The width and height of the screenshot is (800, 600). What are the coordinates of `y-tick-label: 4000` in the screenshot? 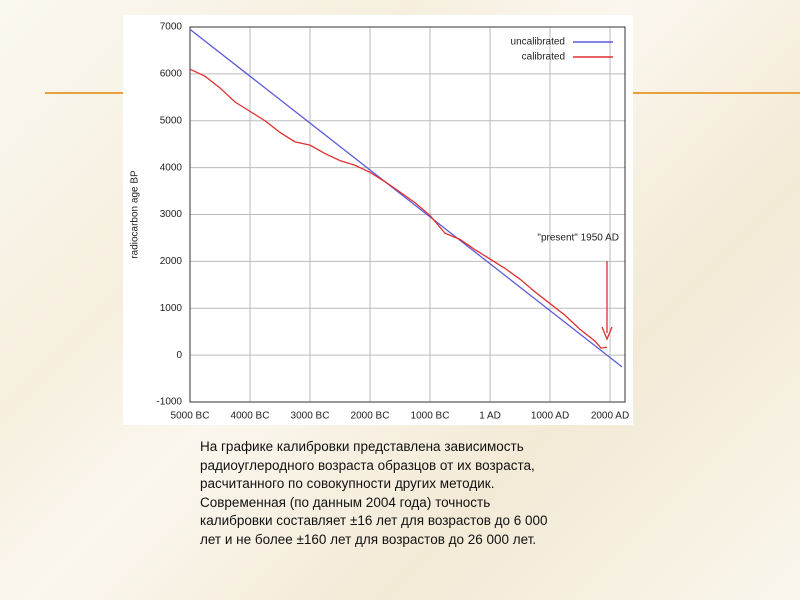 It's located at (171, 167).